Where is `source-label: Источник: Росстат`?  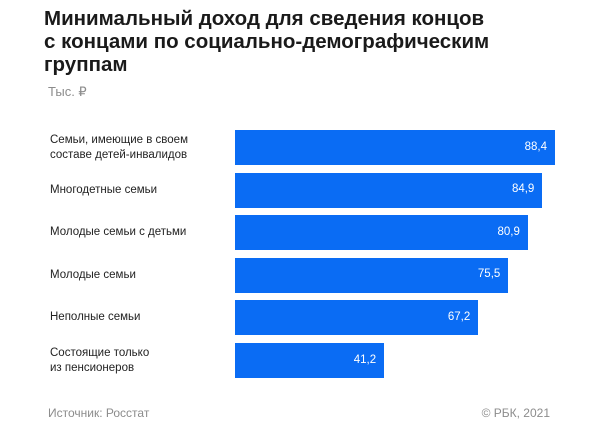 source-label: Источник: Росстат is located at coordinates (99, 413).